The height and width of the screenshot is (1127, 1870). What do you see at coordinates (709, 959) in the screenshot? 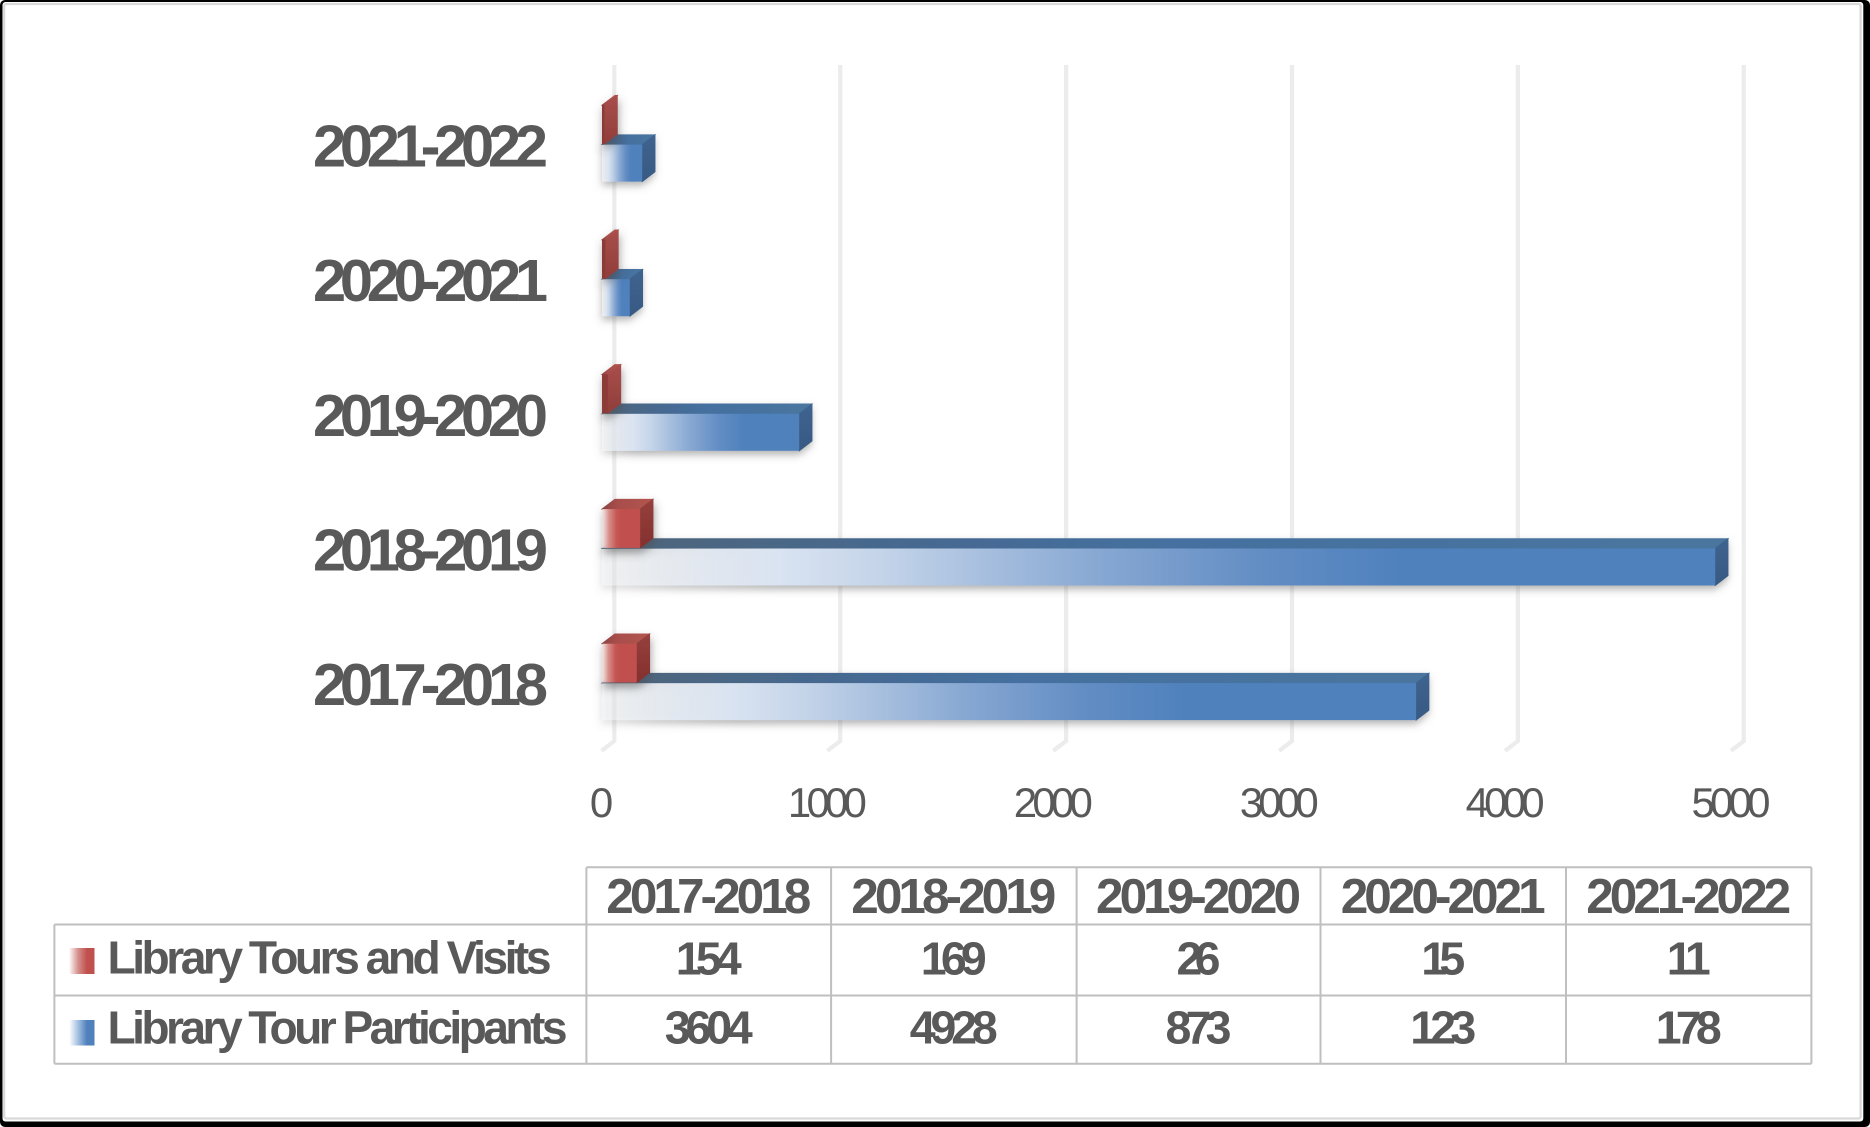
I see `svg-text: 154` at bounding box center [709, 959].